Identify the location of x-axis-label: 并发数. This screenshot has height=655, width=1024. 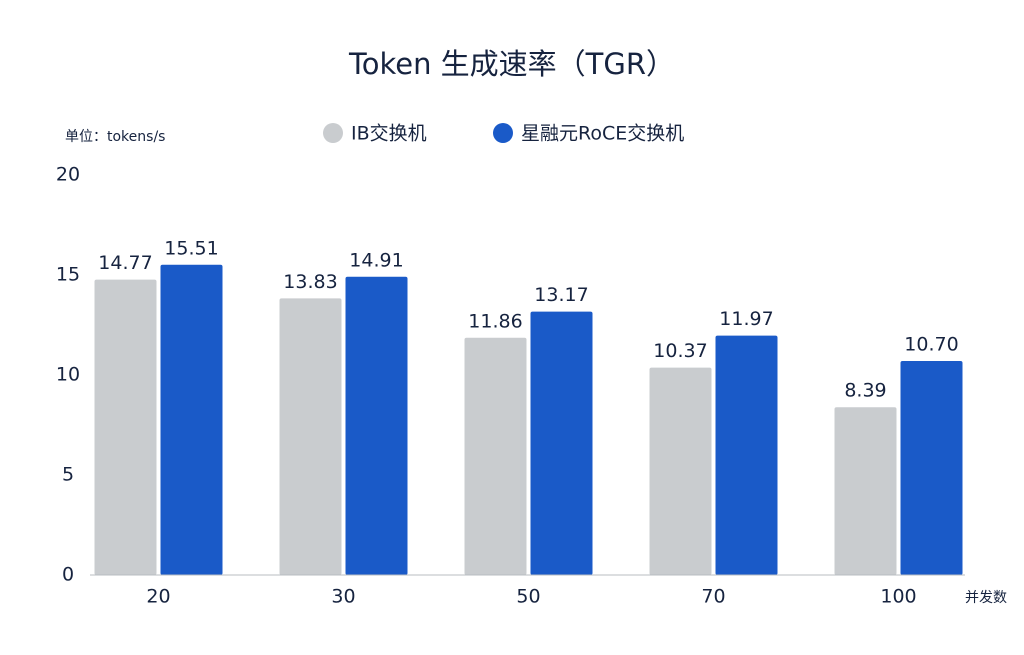
(986, 598).